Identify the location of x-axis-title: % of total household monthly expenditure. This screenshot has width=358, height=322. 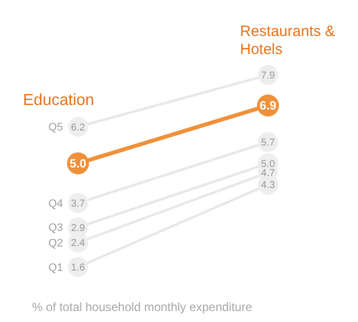
(142, 307).